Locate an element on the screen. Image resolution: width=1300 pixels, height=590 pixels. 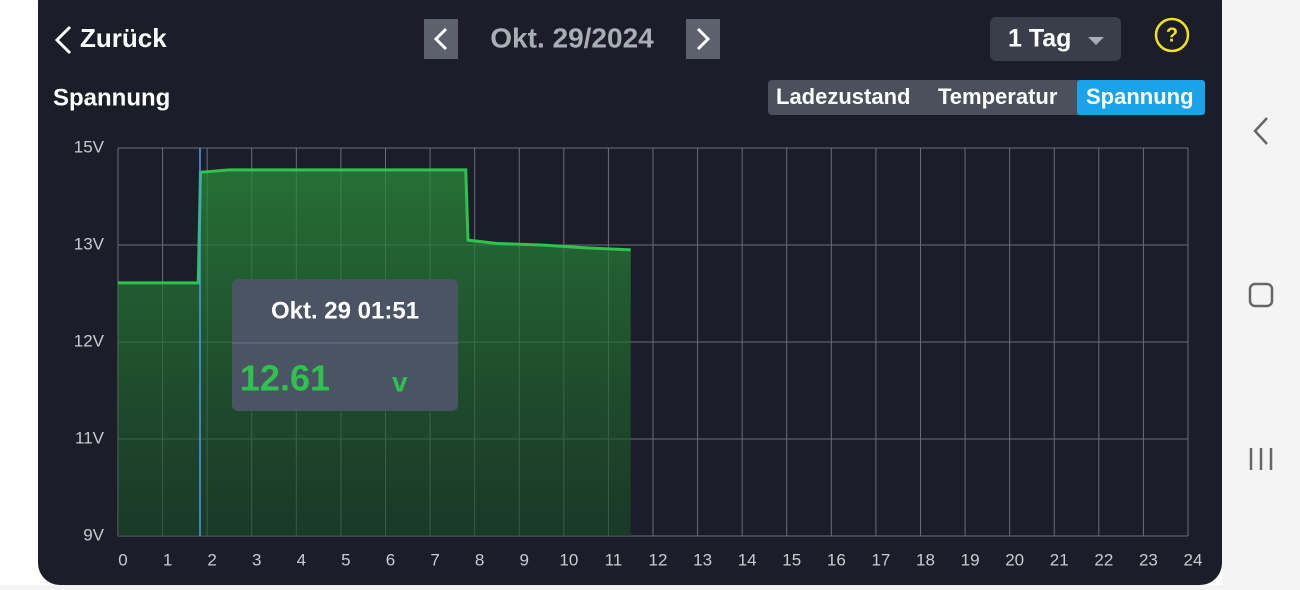
tooltip-unit: v is located at coordinates (400, 381).